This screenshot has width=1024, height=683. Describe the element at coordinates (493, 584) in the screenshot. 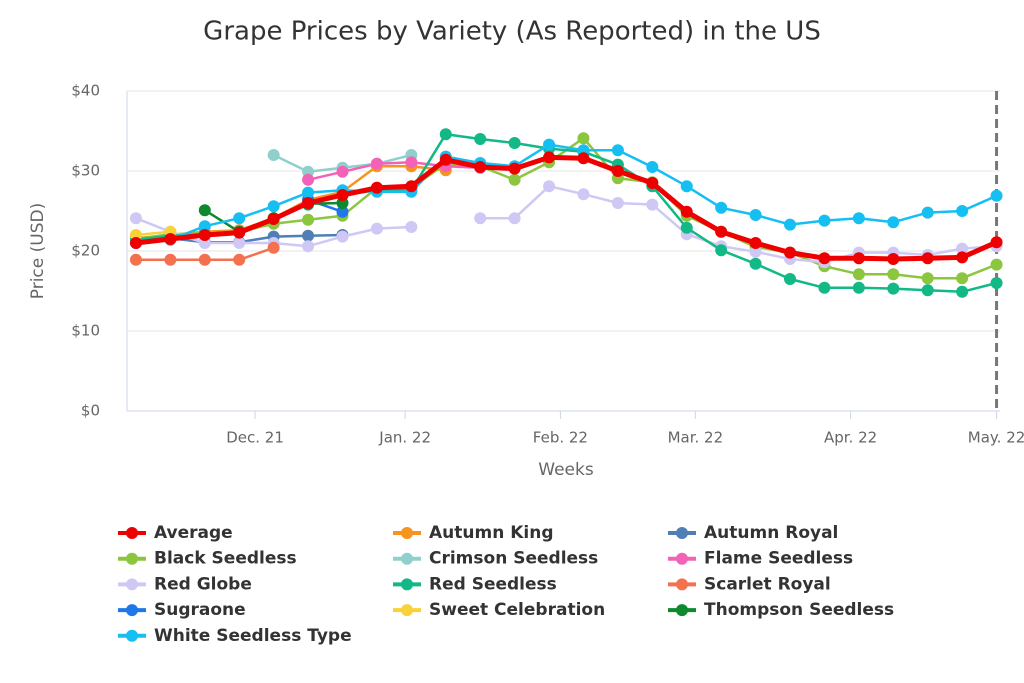

I see `legend-label: Red Seedless` at that location.